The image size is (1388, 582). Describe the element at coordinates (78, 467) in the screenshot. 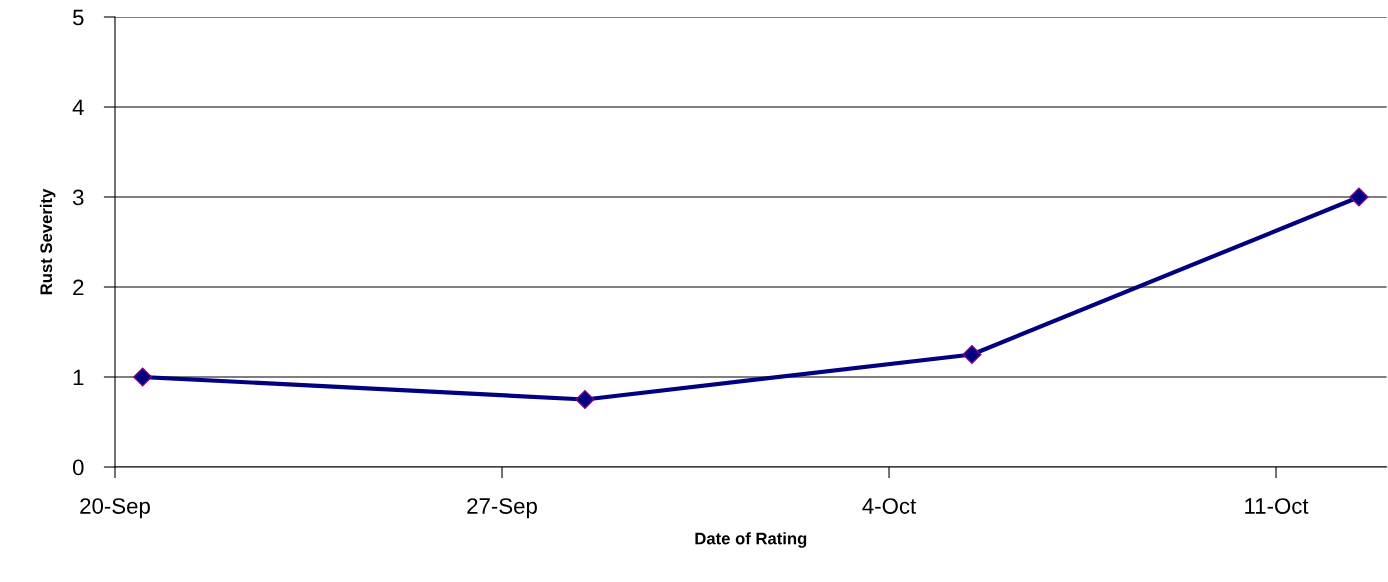

I see `y-tick-label: 0` at that location.